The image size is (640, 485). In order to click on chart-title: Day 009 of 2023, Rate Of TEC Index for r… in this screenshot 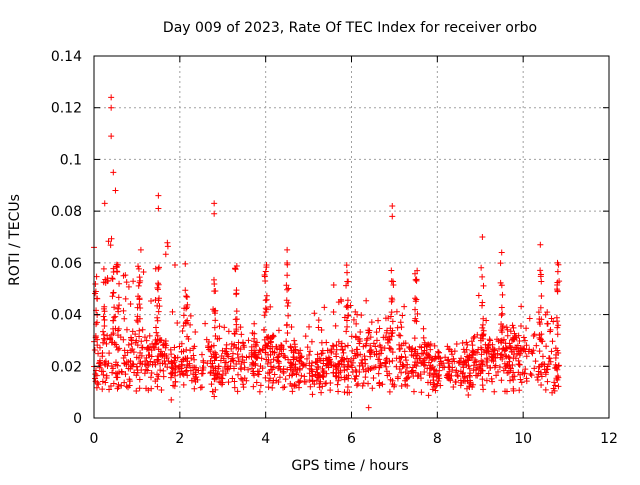, I will do `click(350, 28)`.